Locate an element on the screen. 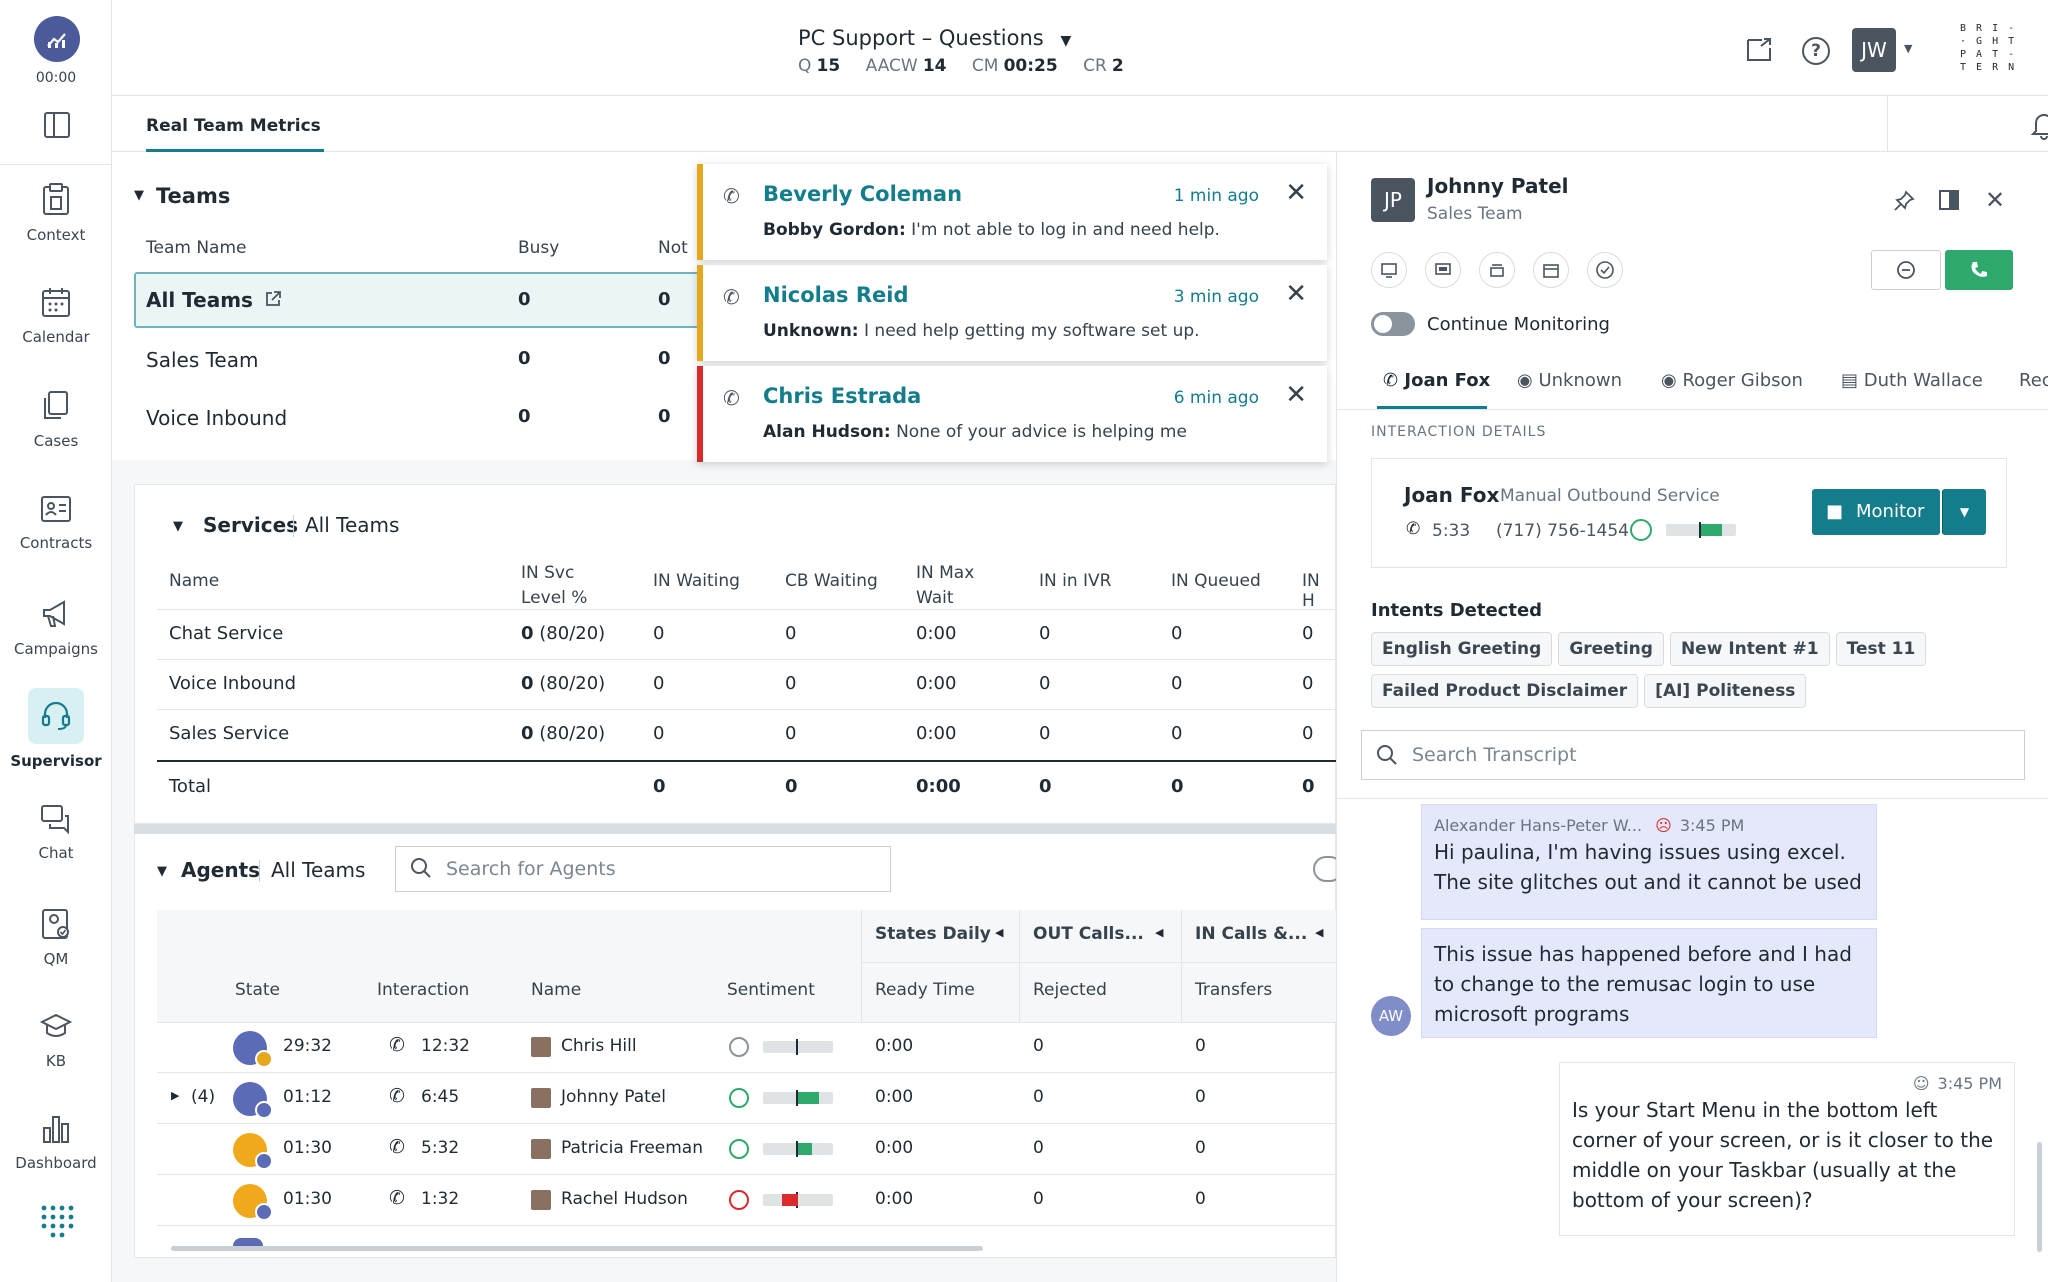 This screenshot has height=1282, width=2048. agents-search-input: Search for Agents is located at coordinates (643, 869).